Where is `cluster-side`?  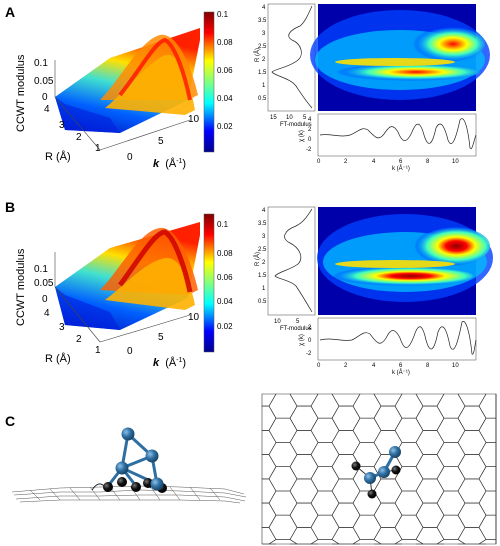 cluster-side is located at coordinates (135, 460).